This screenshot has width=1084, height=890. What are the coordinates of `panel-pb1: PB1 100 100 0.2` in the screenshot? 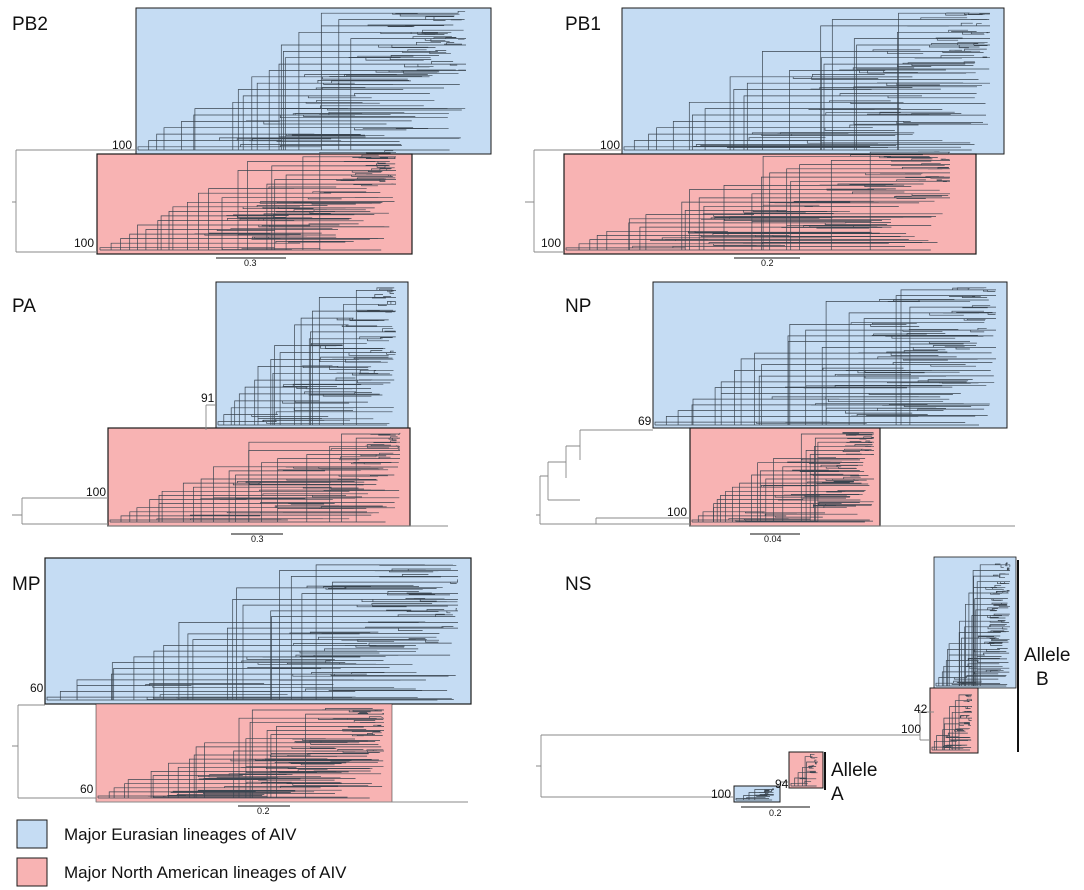 It's located at (765, 137).